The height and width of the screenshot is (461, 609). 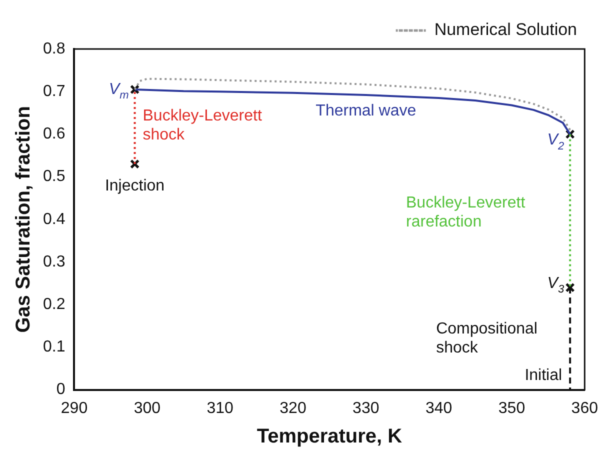 I want to click on annotation: Injection, so click(x=134, y=185).